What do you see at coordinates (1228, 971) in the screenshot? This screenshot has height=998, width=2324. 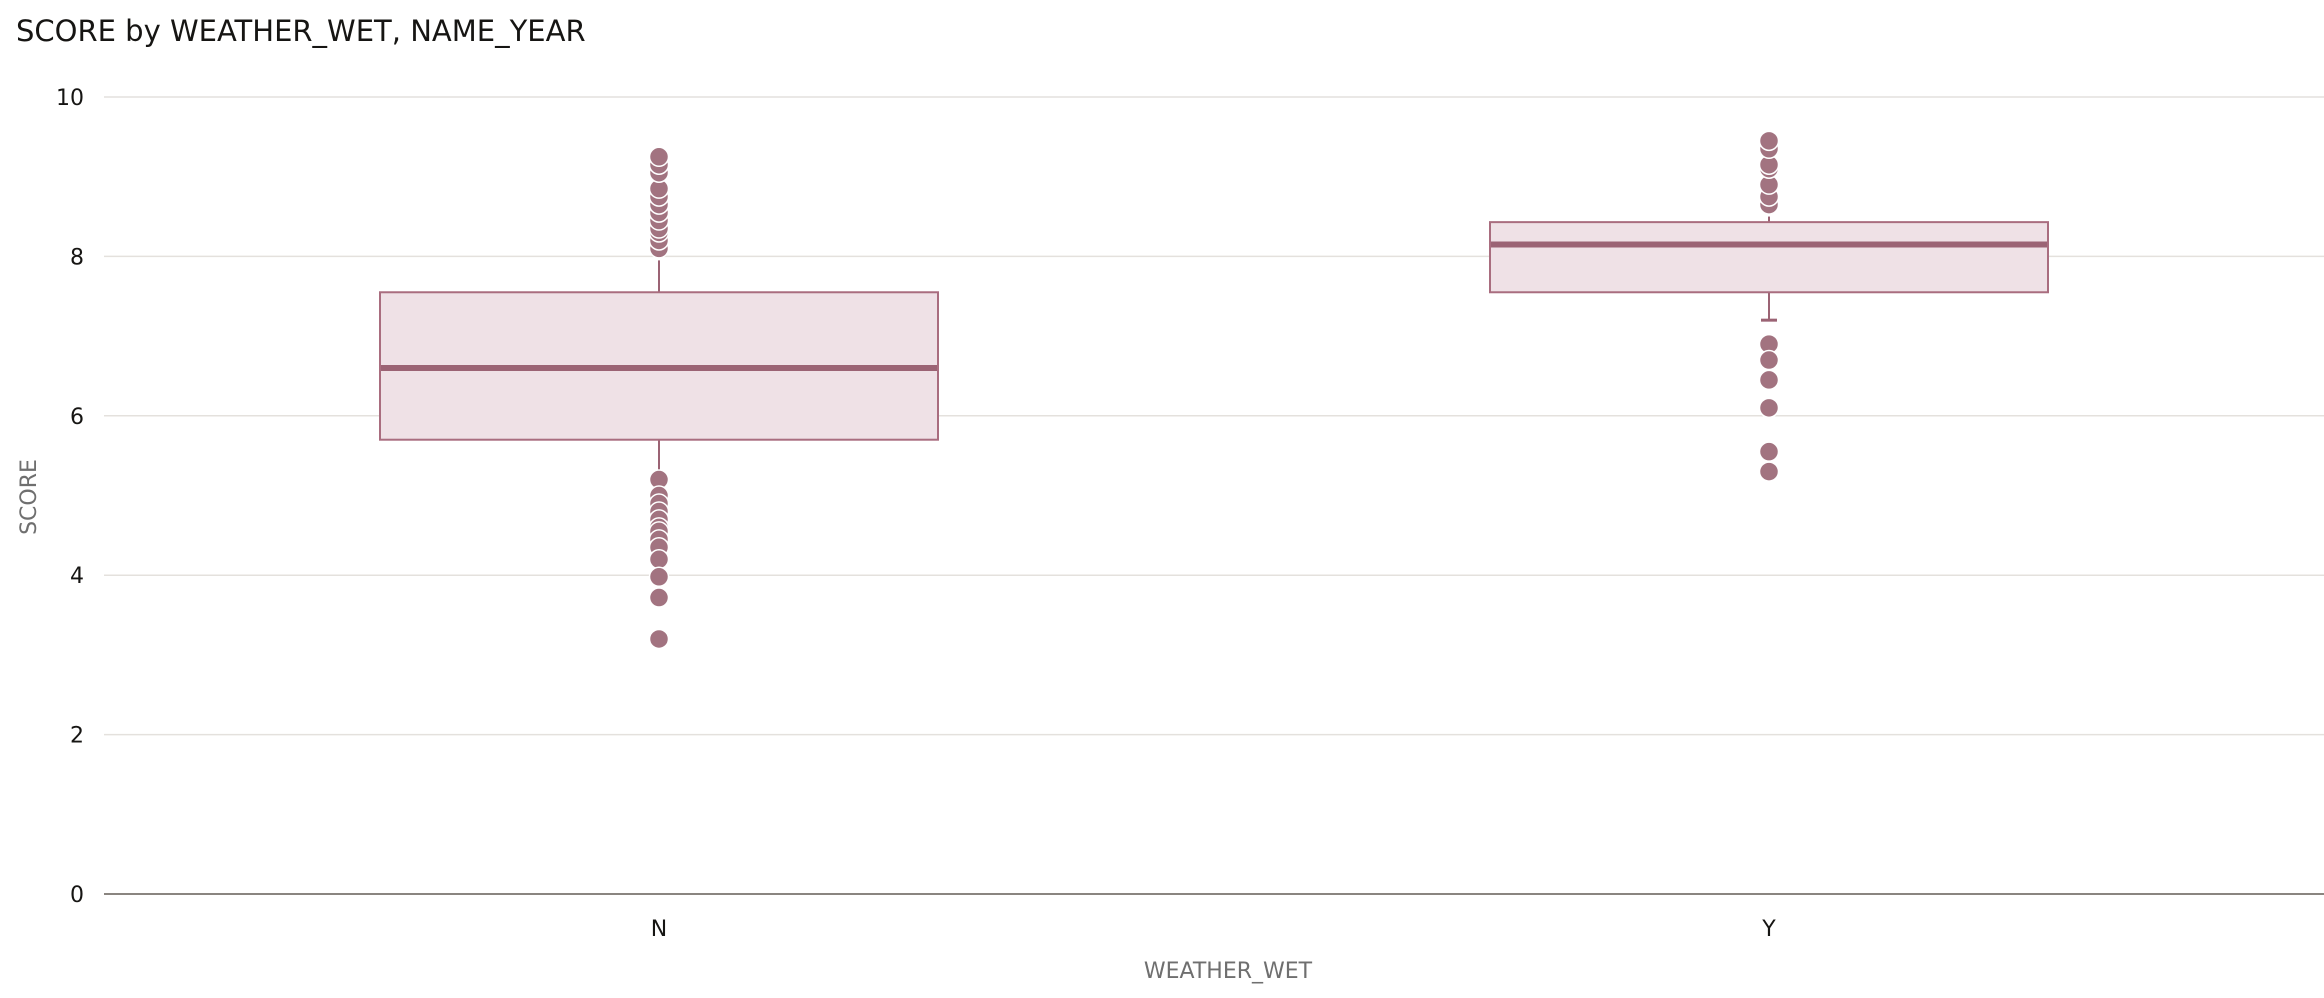 I see `x-axis-title: WEATHER_WET` at bounding box center [1228, 971].